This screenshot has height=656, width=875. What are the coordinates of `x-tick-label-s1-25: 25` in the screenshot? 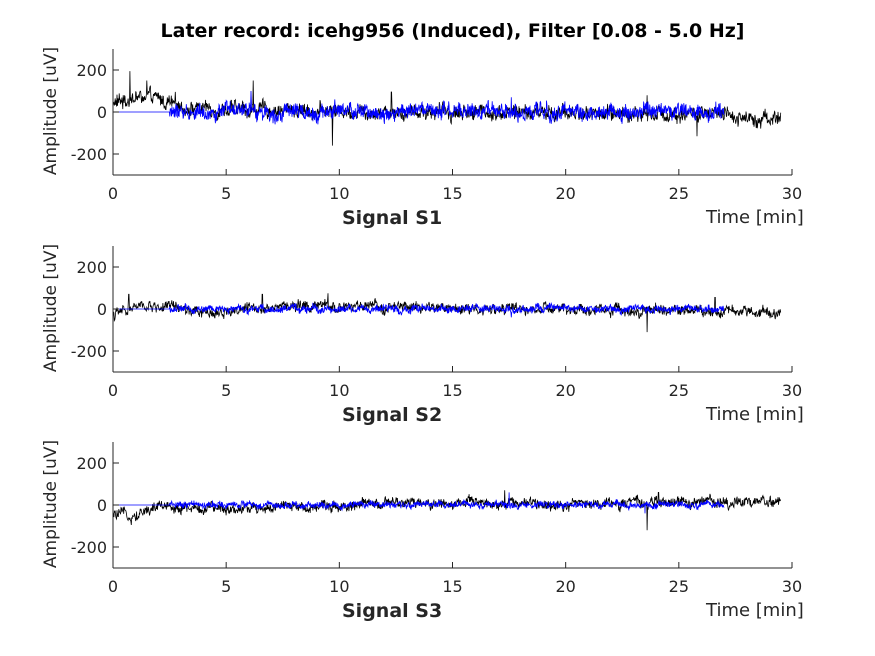 It's located at (679, 193).